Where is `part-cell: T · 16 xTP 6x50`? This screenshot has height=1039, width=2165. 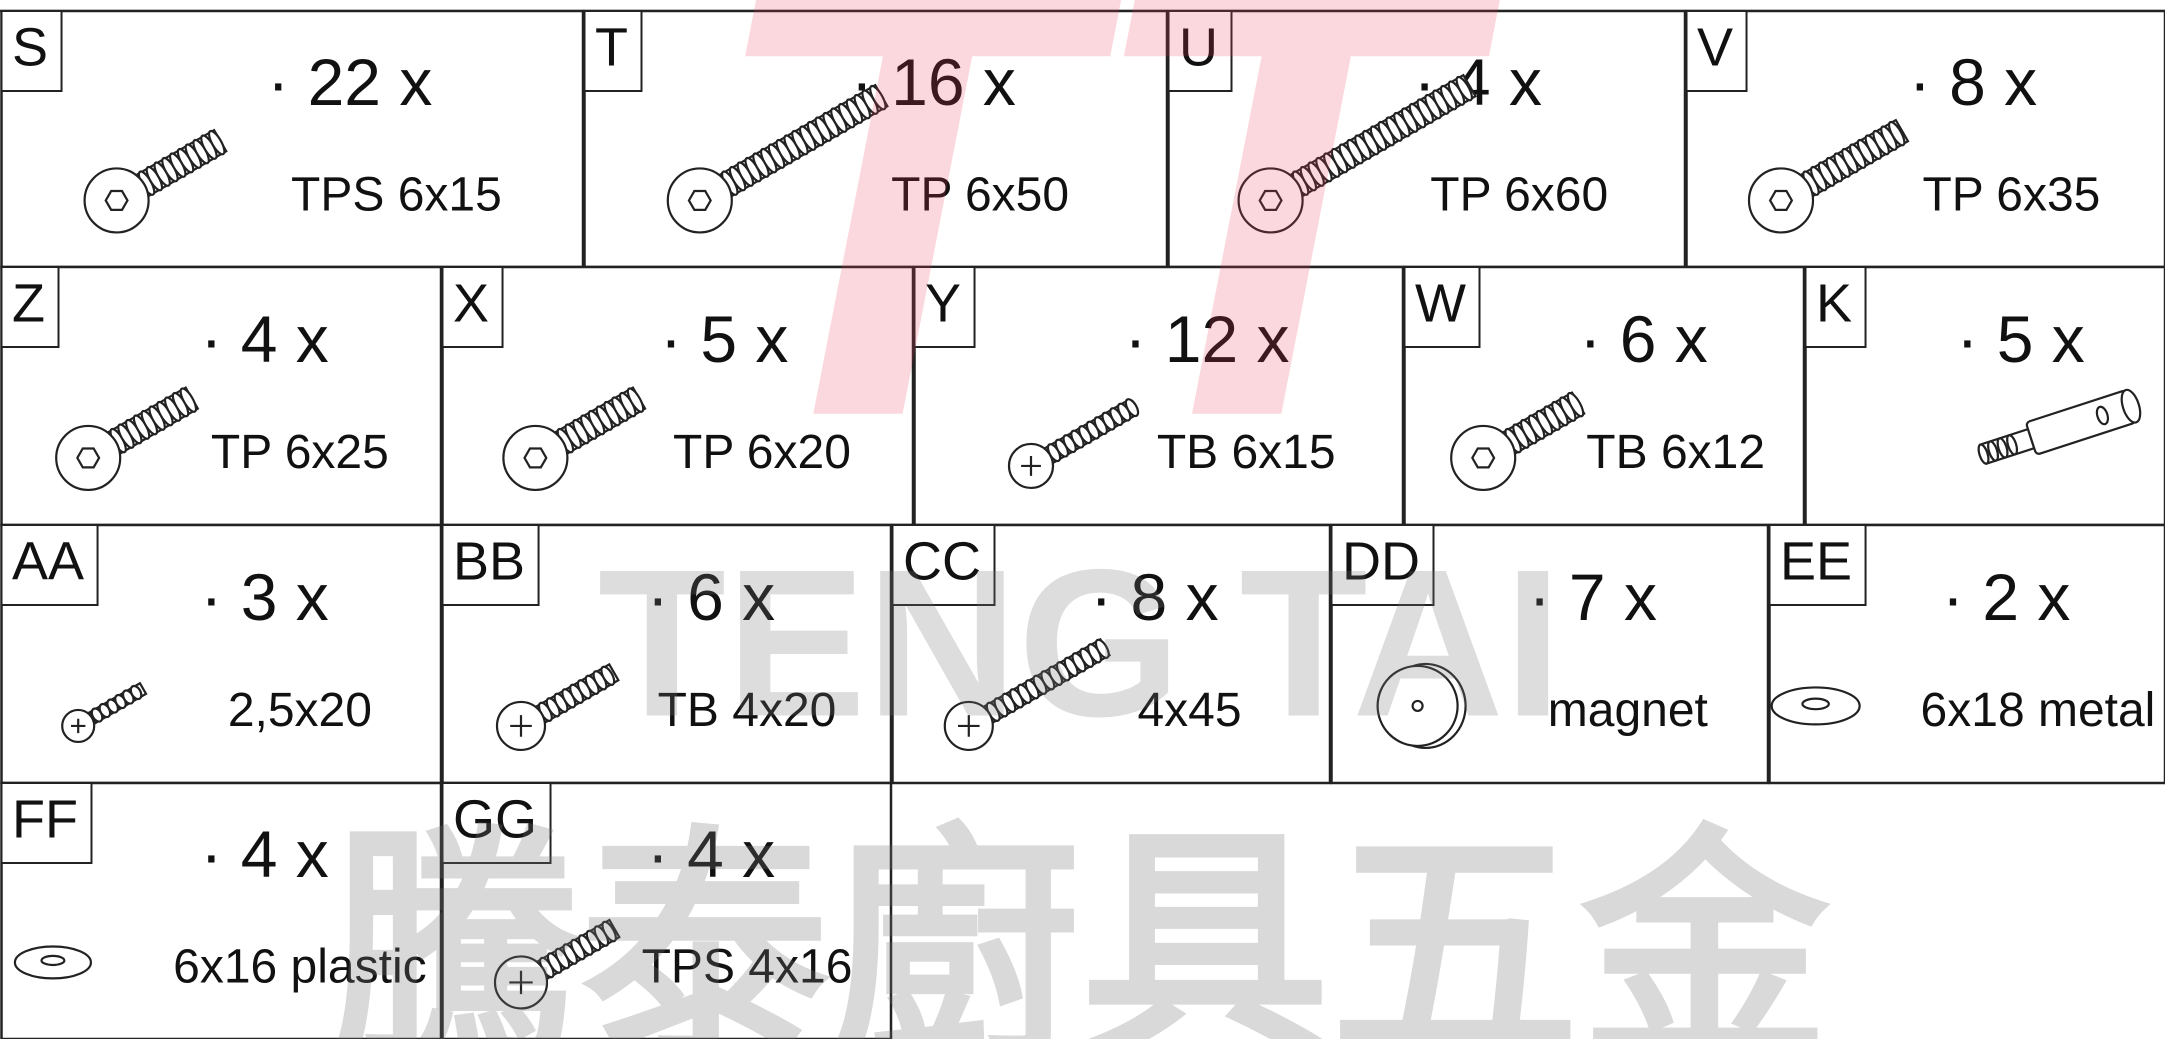
part-cell: T · 16 xTP 6x50 is located at coordinates (876, 139).